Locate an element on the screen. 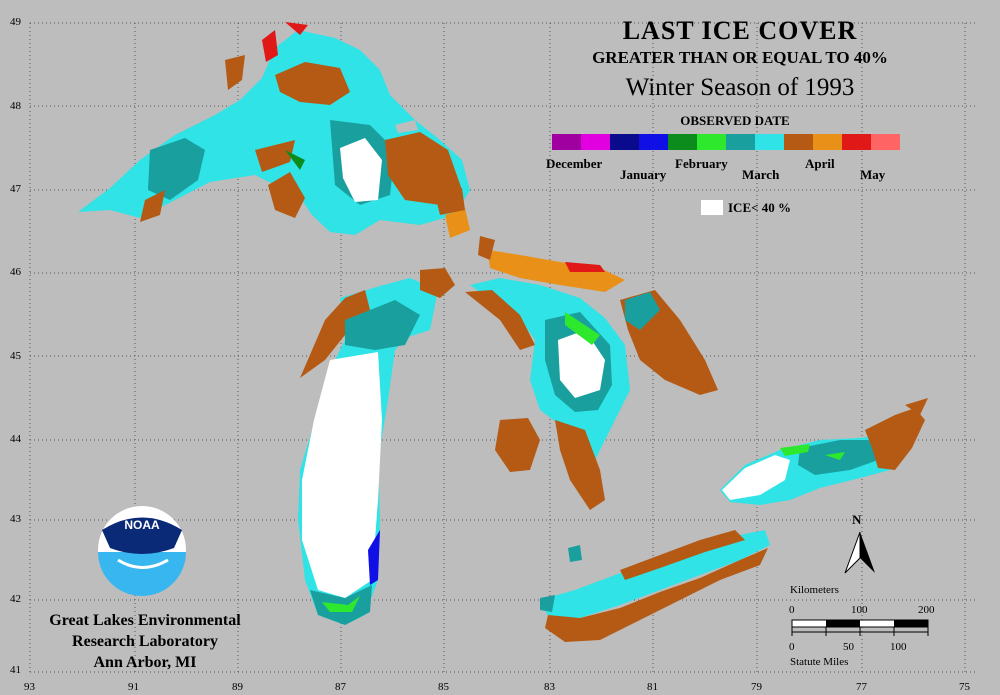 This screenshot has width=1000, height=695. org-line-3: Ann Arbor, MI is located at coordinates (145, 662).